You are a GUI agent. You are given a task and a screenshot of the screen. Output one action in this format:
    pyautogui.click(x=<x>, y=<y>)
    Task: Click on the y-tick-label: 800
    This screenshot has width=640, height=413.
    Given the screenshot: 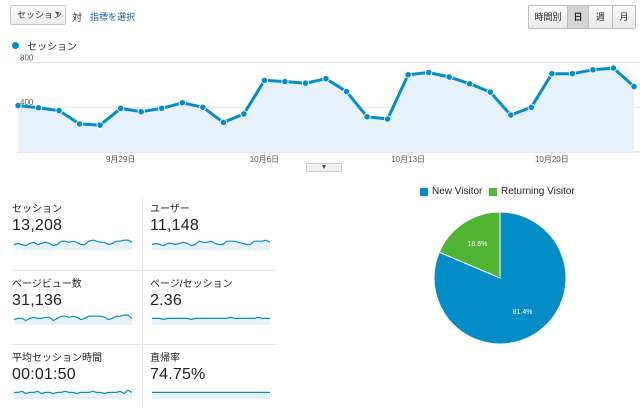 What is the action you would take?
    pyautogui.click(x=27, y=57)
    